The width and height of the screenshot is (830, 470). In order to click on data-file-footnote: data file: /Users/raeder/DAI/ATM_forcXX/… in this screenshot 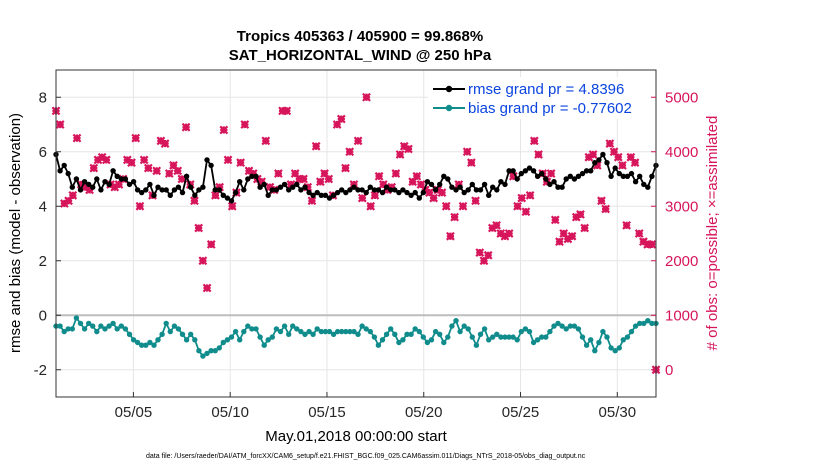, I will do `click(366, 456)`.